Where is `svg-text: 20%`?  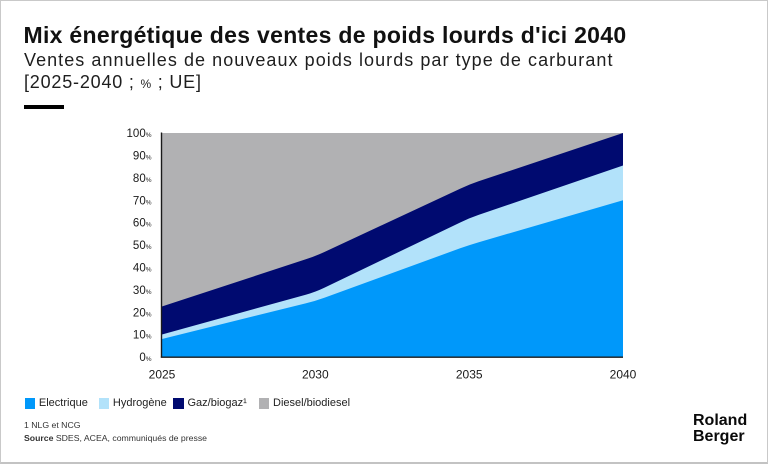
svg-text: 20% is located at coordinates (142, 313).